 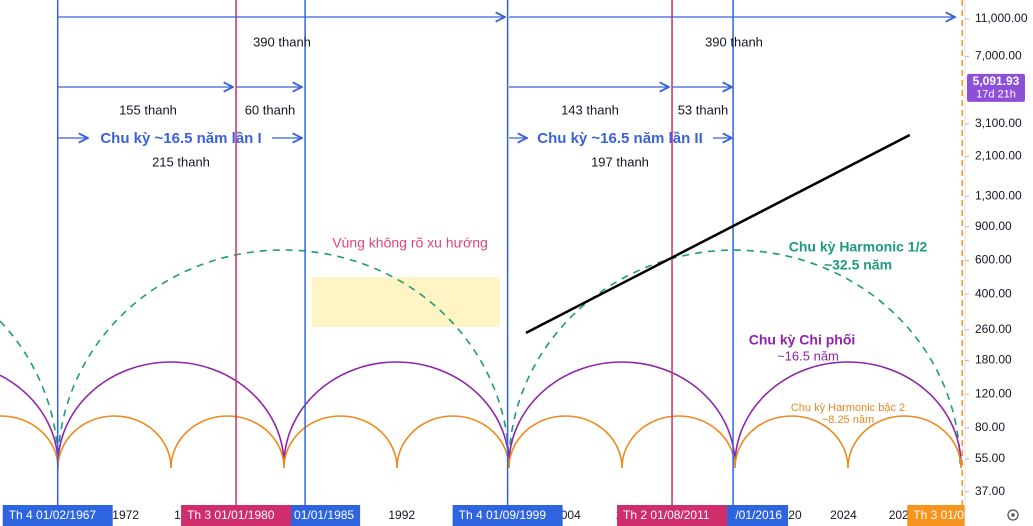 I want to click on x-tick-label: 1972, so click(x=125, y=515).